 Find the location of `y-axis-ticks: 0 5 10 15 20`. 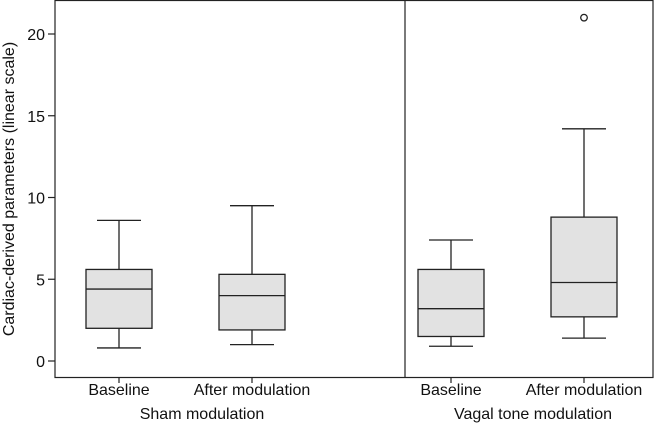

y-axis-ticks: 0 5 10 15 20 is located at coordinates (41, 199).